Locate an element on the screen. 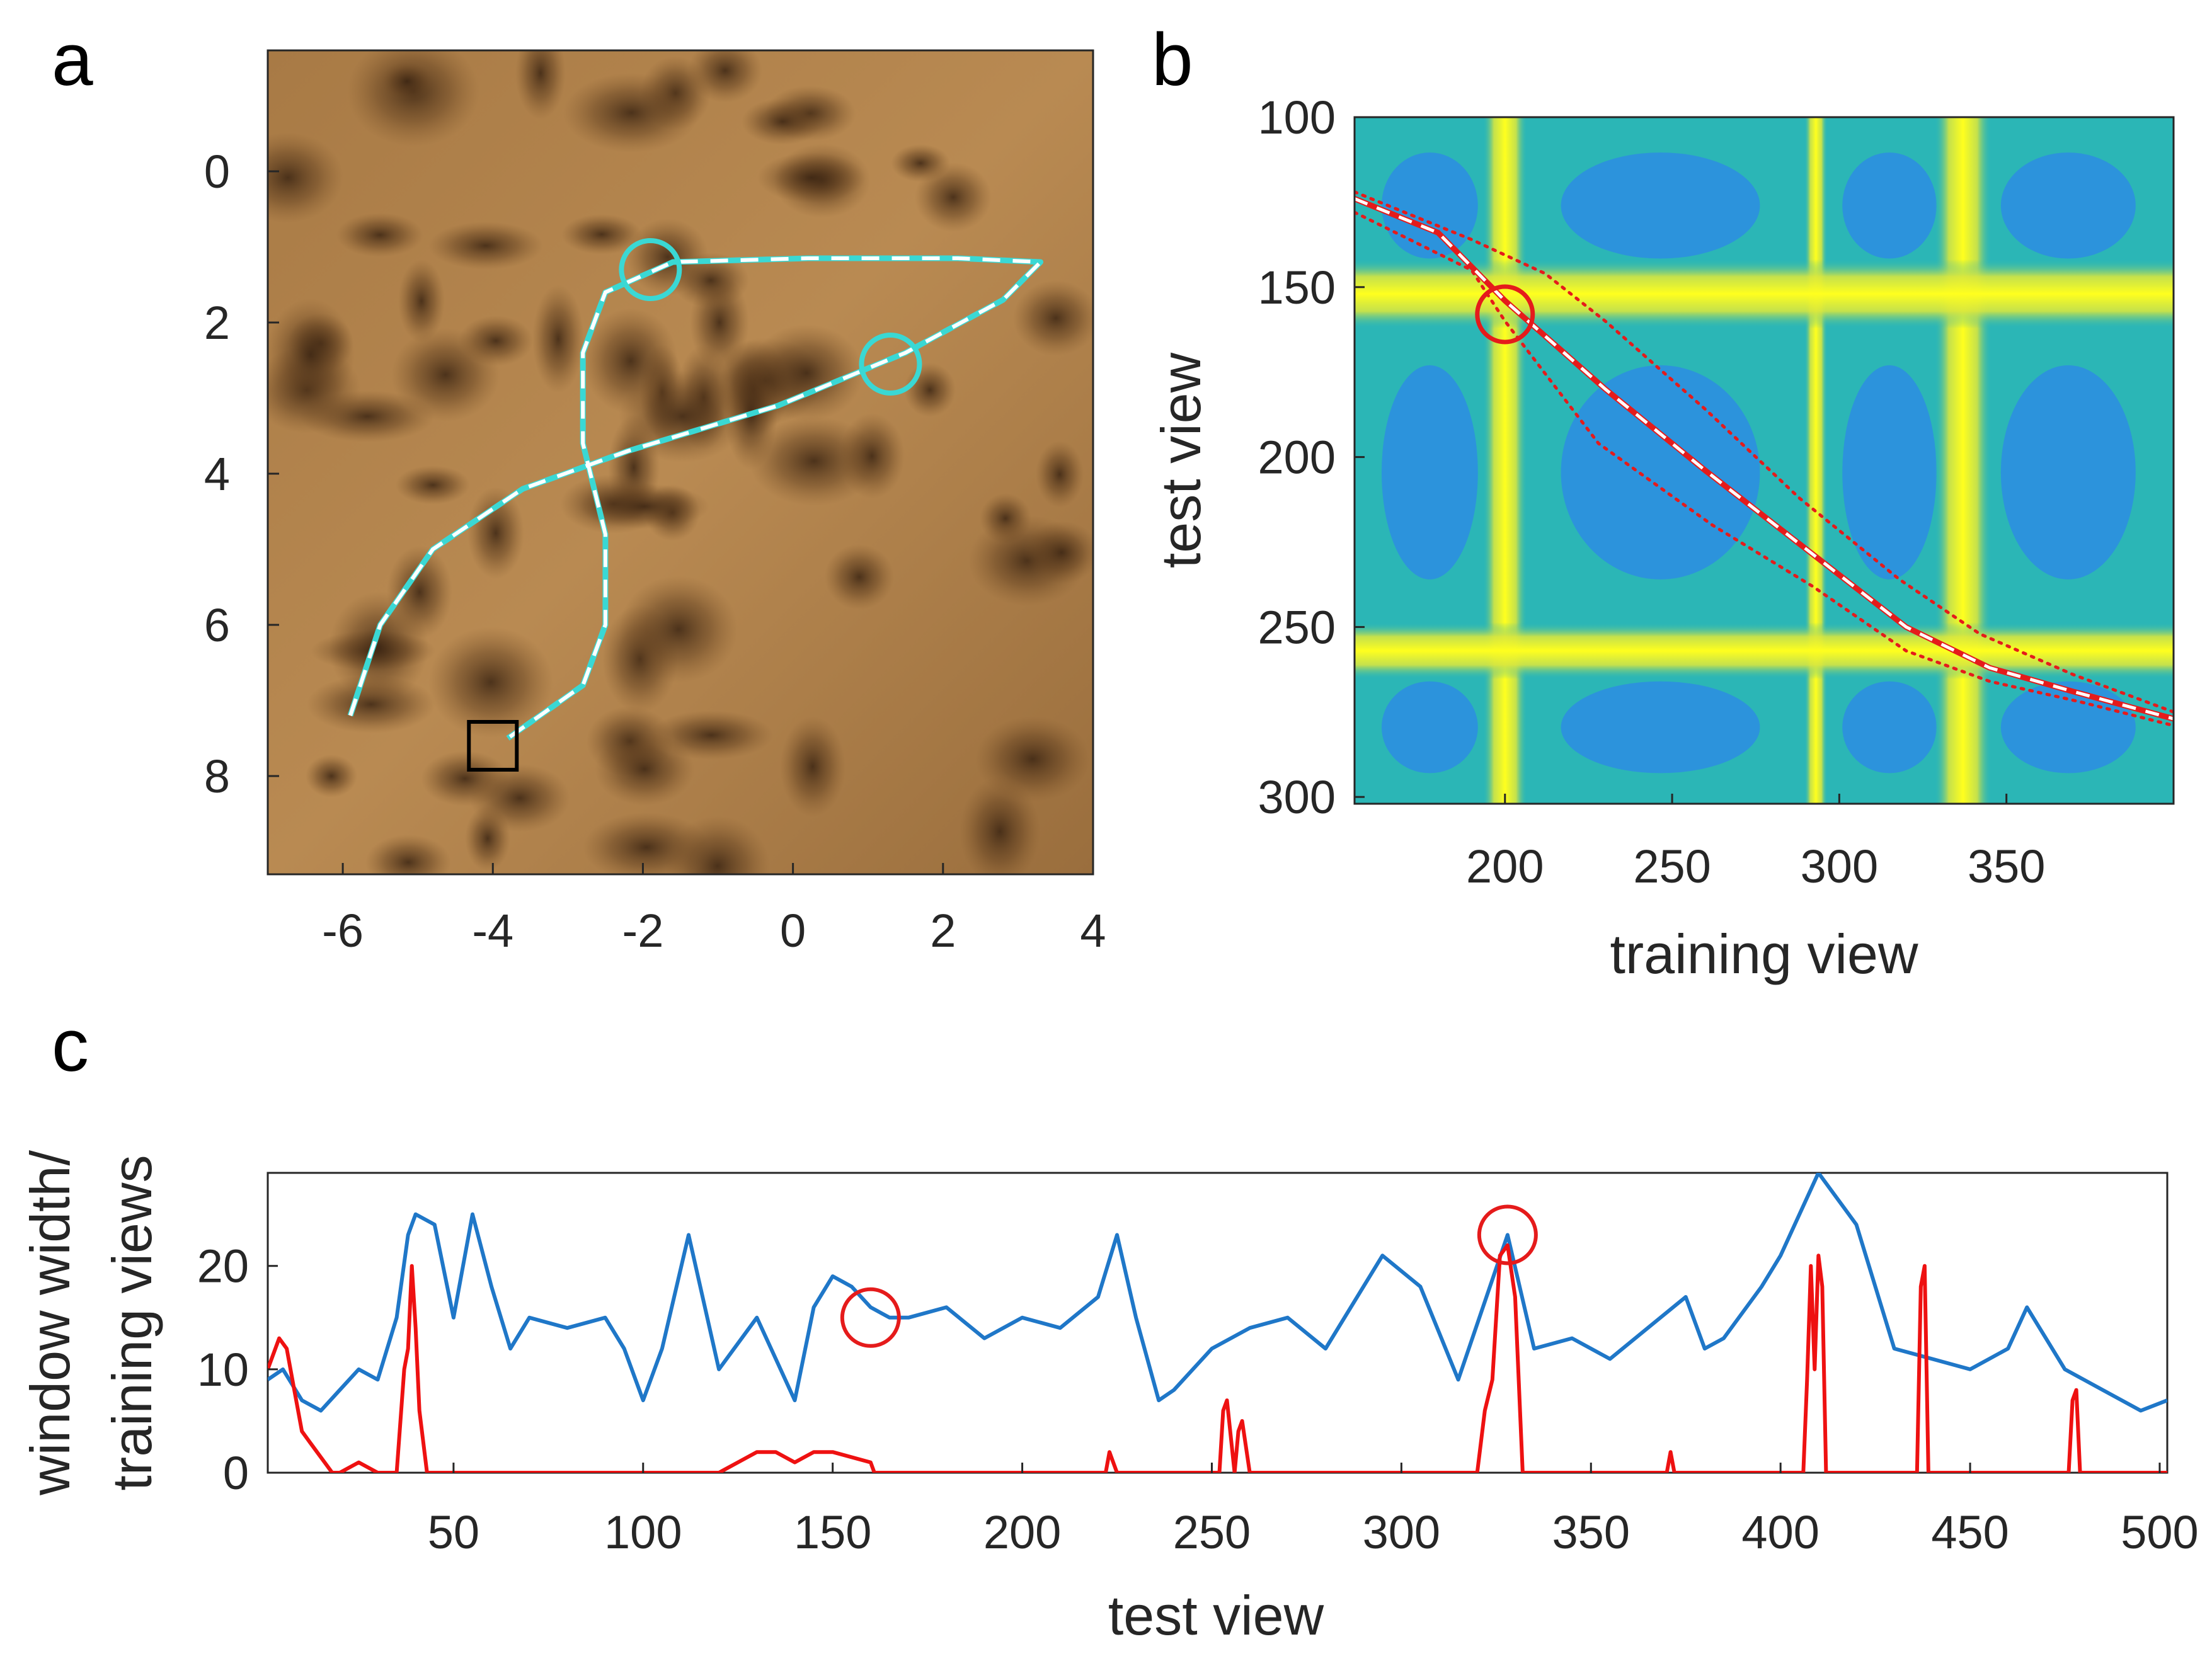 The image size is (2212, 1656). series-line-secondary is located at coordinates (1217, 1358).